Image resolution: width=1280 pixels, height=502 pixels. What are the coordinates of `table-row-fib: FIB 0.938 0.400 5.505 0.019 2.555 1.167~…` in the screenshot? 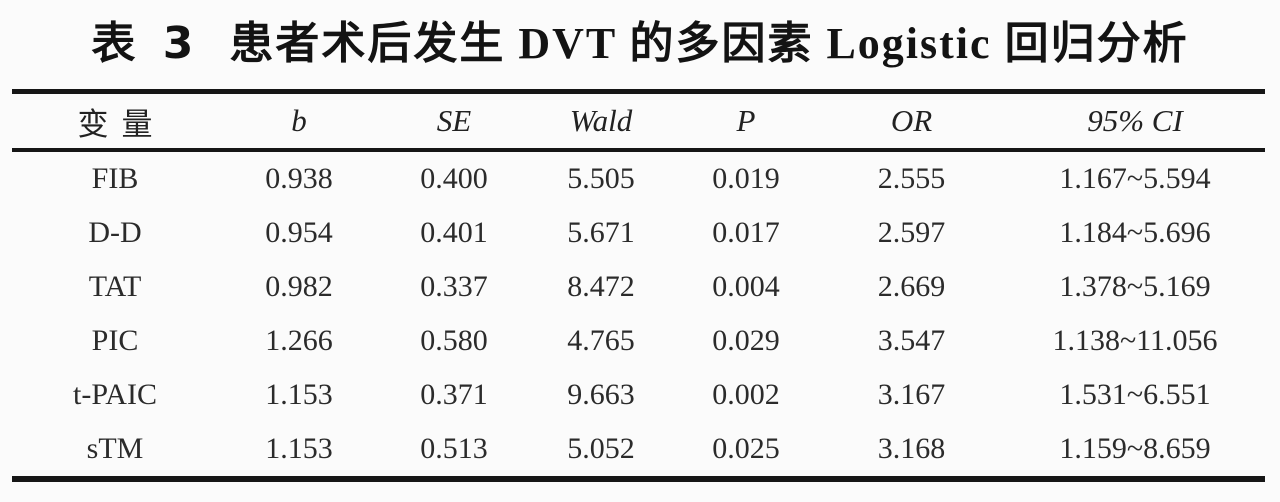 It's located at (638, 178).